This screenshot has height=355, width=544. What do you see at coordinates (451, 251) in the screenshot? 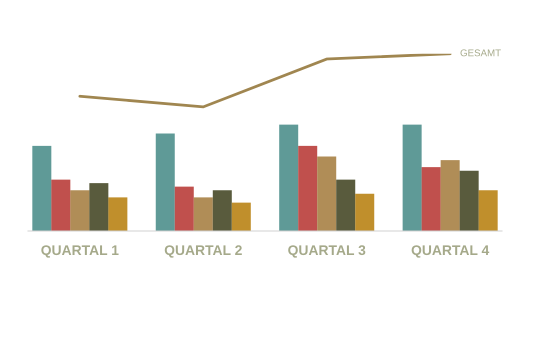
I see `x-tick-label: QUARTAL 4` at bounding box center [451, 251].